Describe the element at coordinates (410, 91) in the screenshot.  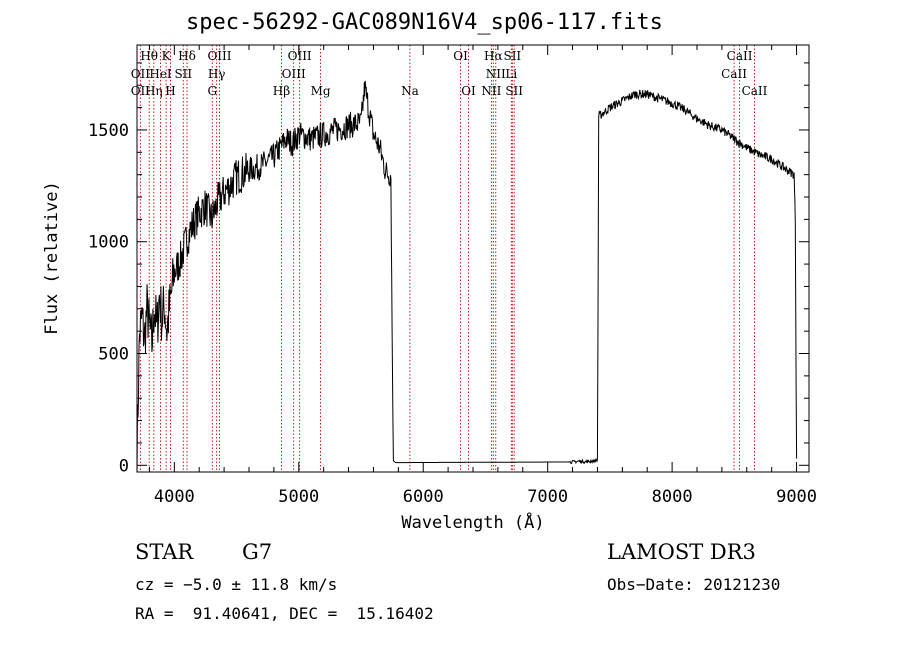
I see `spectral-line-label: Na` at that location.